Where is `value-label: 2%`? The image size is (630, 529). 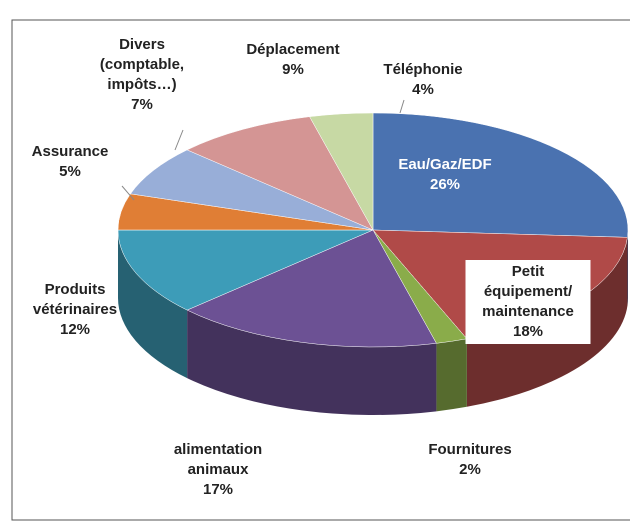
value-label: 2% is located at coordinates (470, 469).